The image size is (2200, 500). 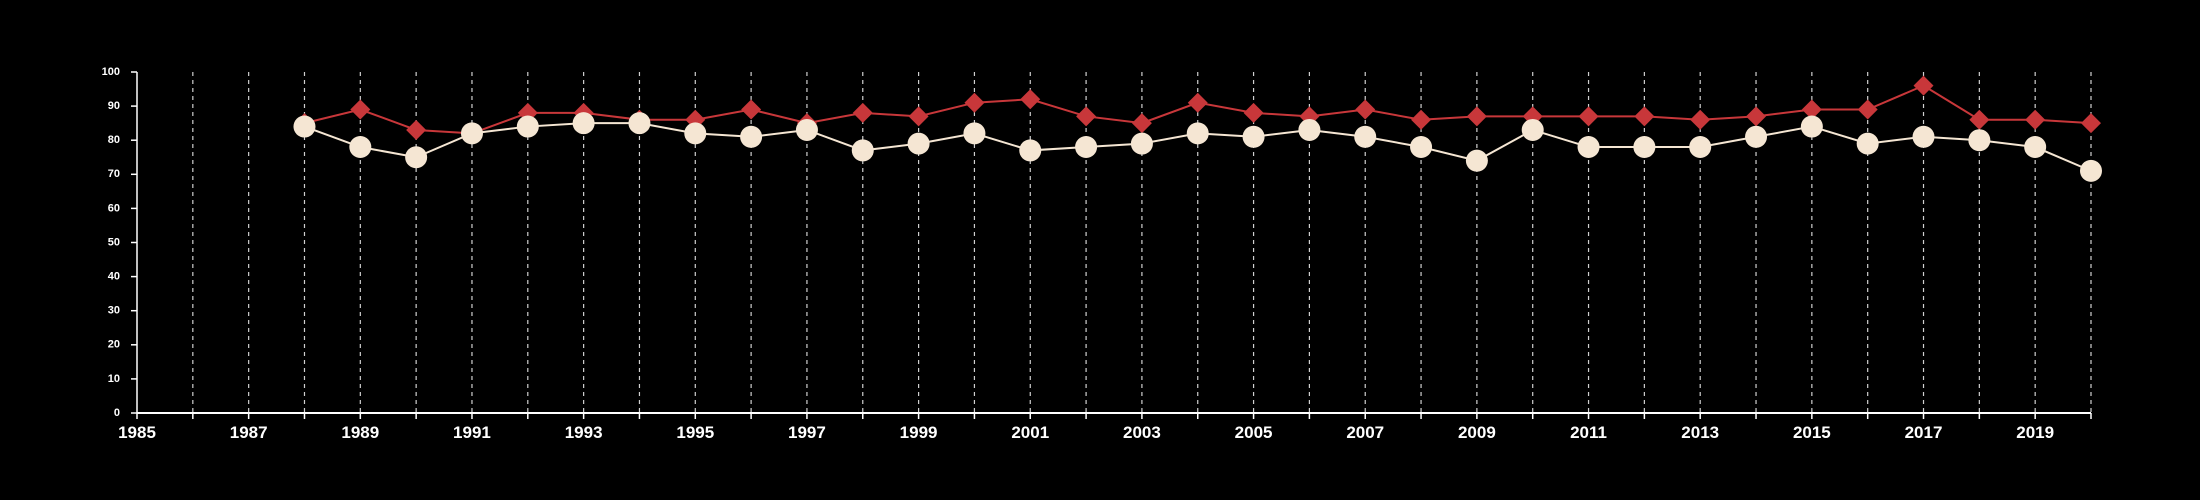 What do you see at coordinates (114, 208) in the screenshot?
I see `y-tick-label-60: 60` at bounding box center [114, 208].